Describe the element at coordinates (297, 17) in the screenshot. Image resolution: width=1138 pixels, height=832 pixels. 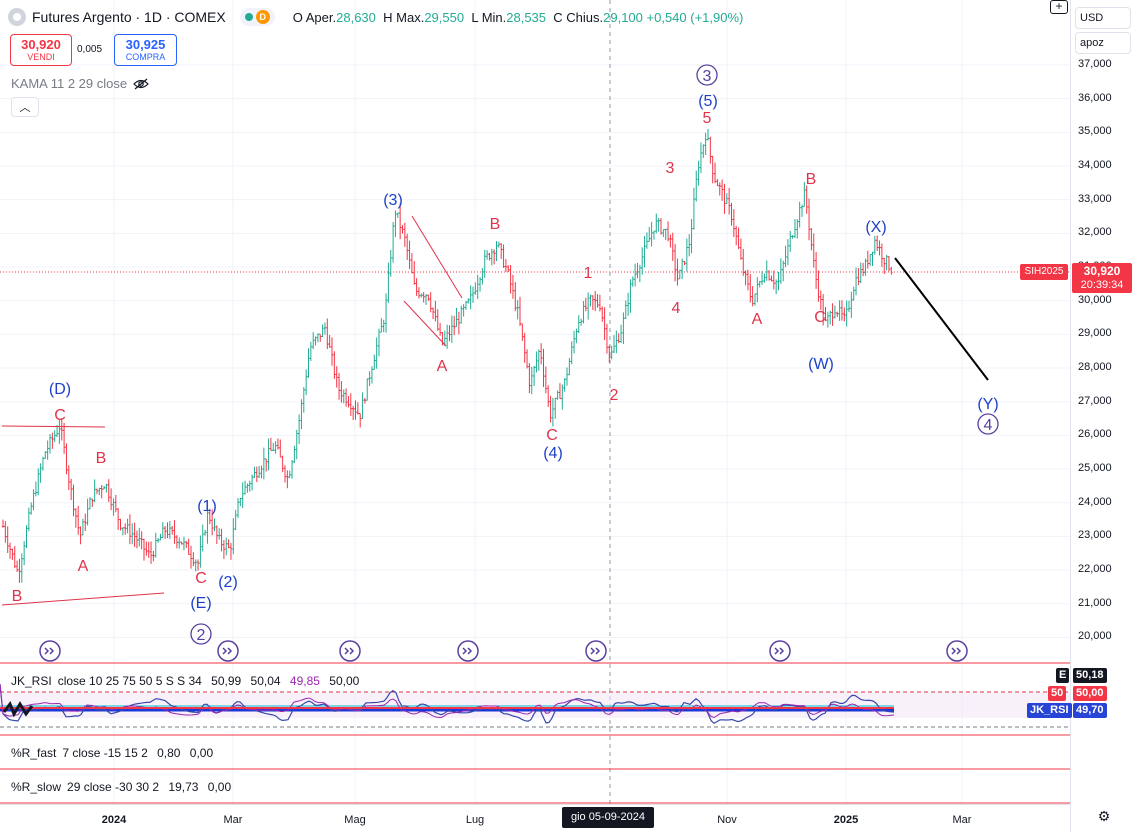
I see `ohlc-open-key: O` at that location.